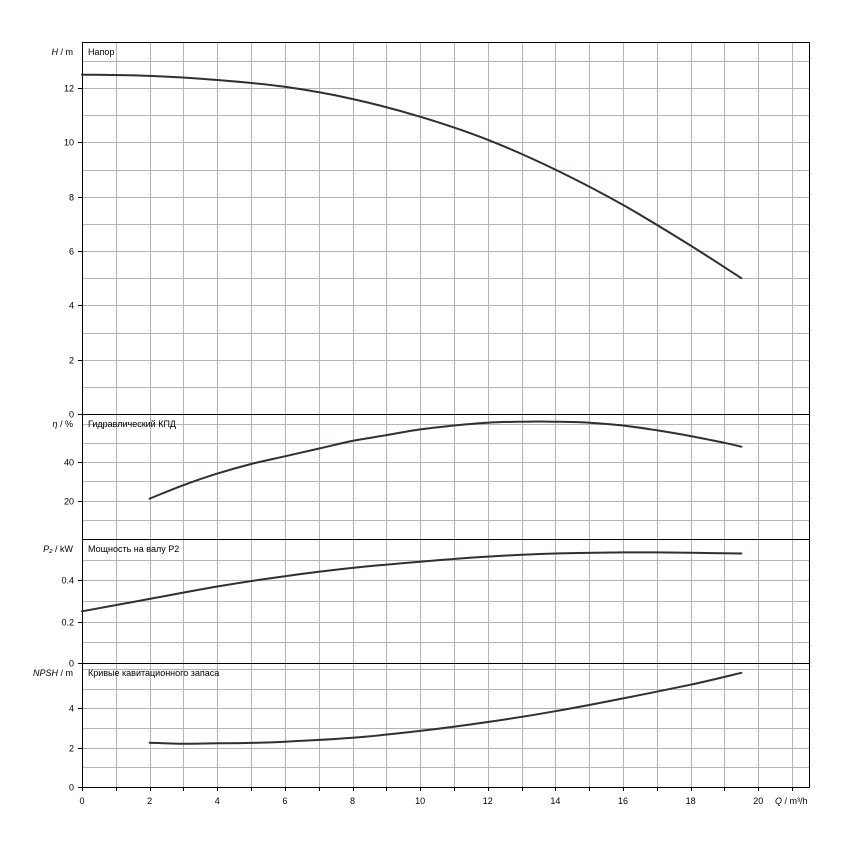 The image size is (850, 850). Describe the element at coordinates (555, 801) in the screenshot. I see `x-tick-label: 14` at that location.